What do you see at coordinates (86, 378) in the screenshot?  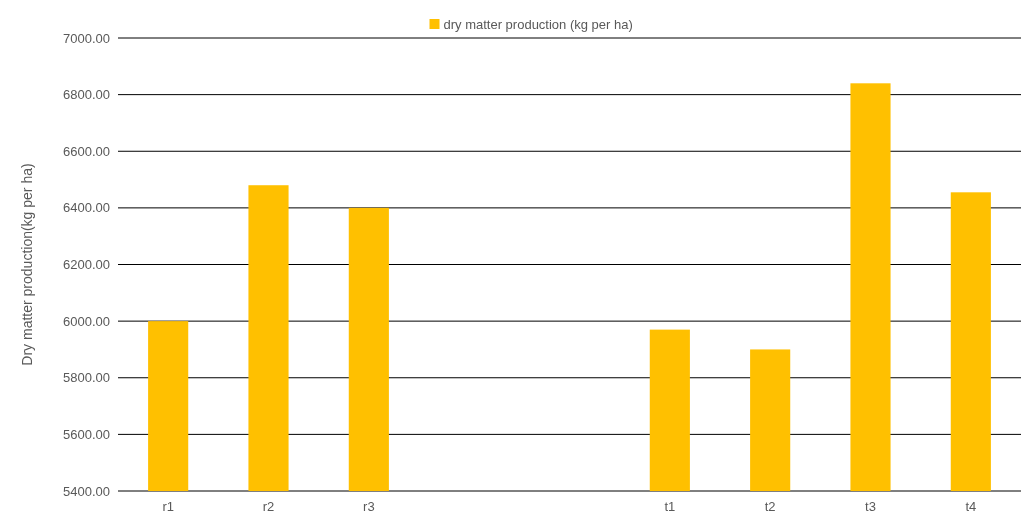 I see `y-tick-label: 5800.00` at bounding box center [86, 378].